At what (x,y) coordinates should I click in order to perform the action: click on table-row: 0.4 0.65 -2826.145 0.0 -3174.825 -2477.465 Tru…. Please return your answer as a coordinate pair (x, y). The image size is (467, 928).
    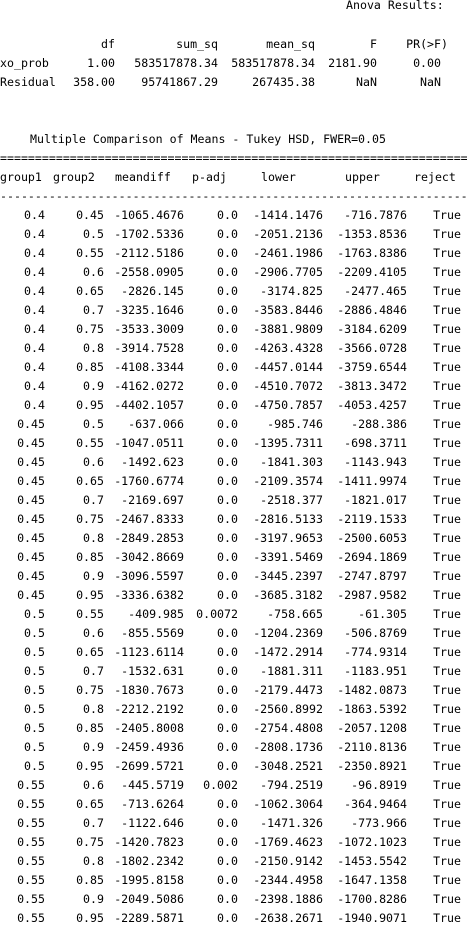
    Looking at the image, I should click on (233, 291).